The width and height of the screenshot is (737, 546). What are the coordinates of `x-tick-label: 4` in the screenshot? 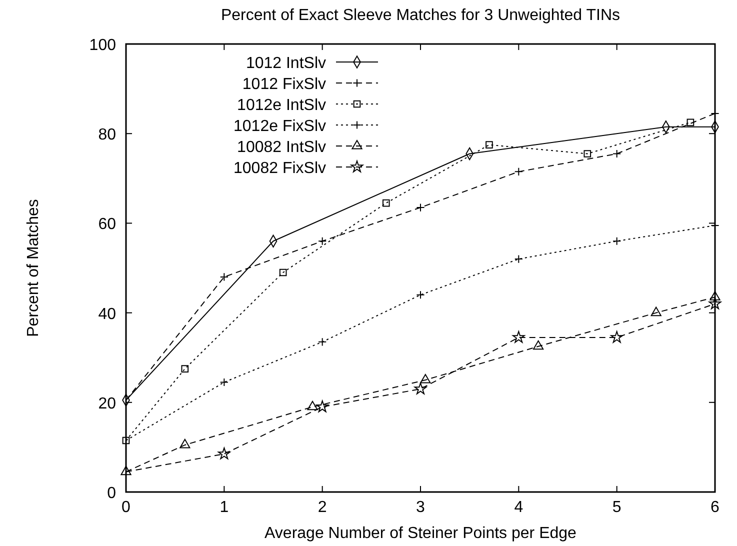 It's located at (519, 507).